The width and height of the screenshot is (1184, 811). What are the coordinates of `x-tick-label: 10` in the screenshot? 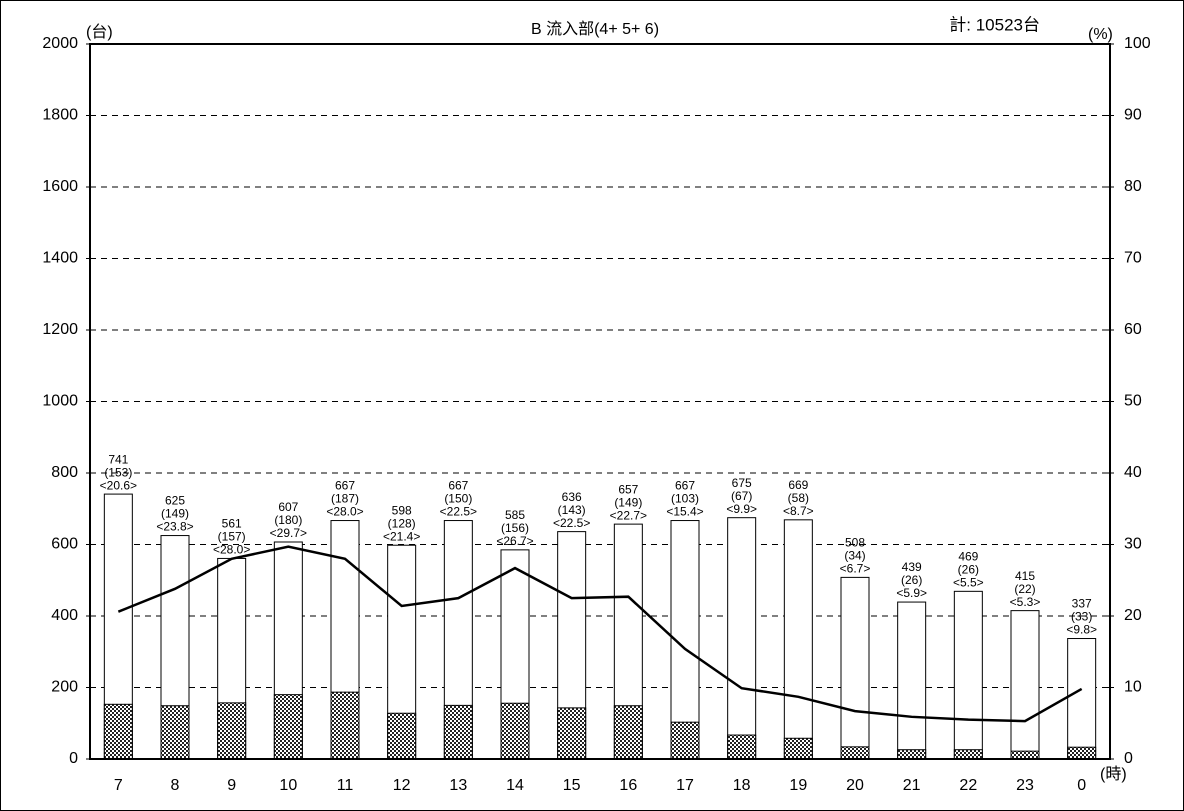 It's located at (288, 785).